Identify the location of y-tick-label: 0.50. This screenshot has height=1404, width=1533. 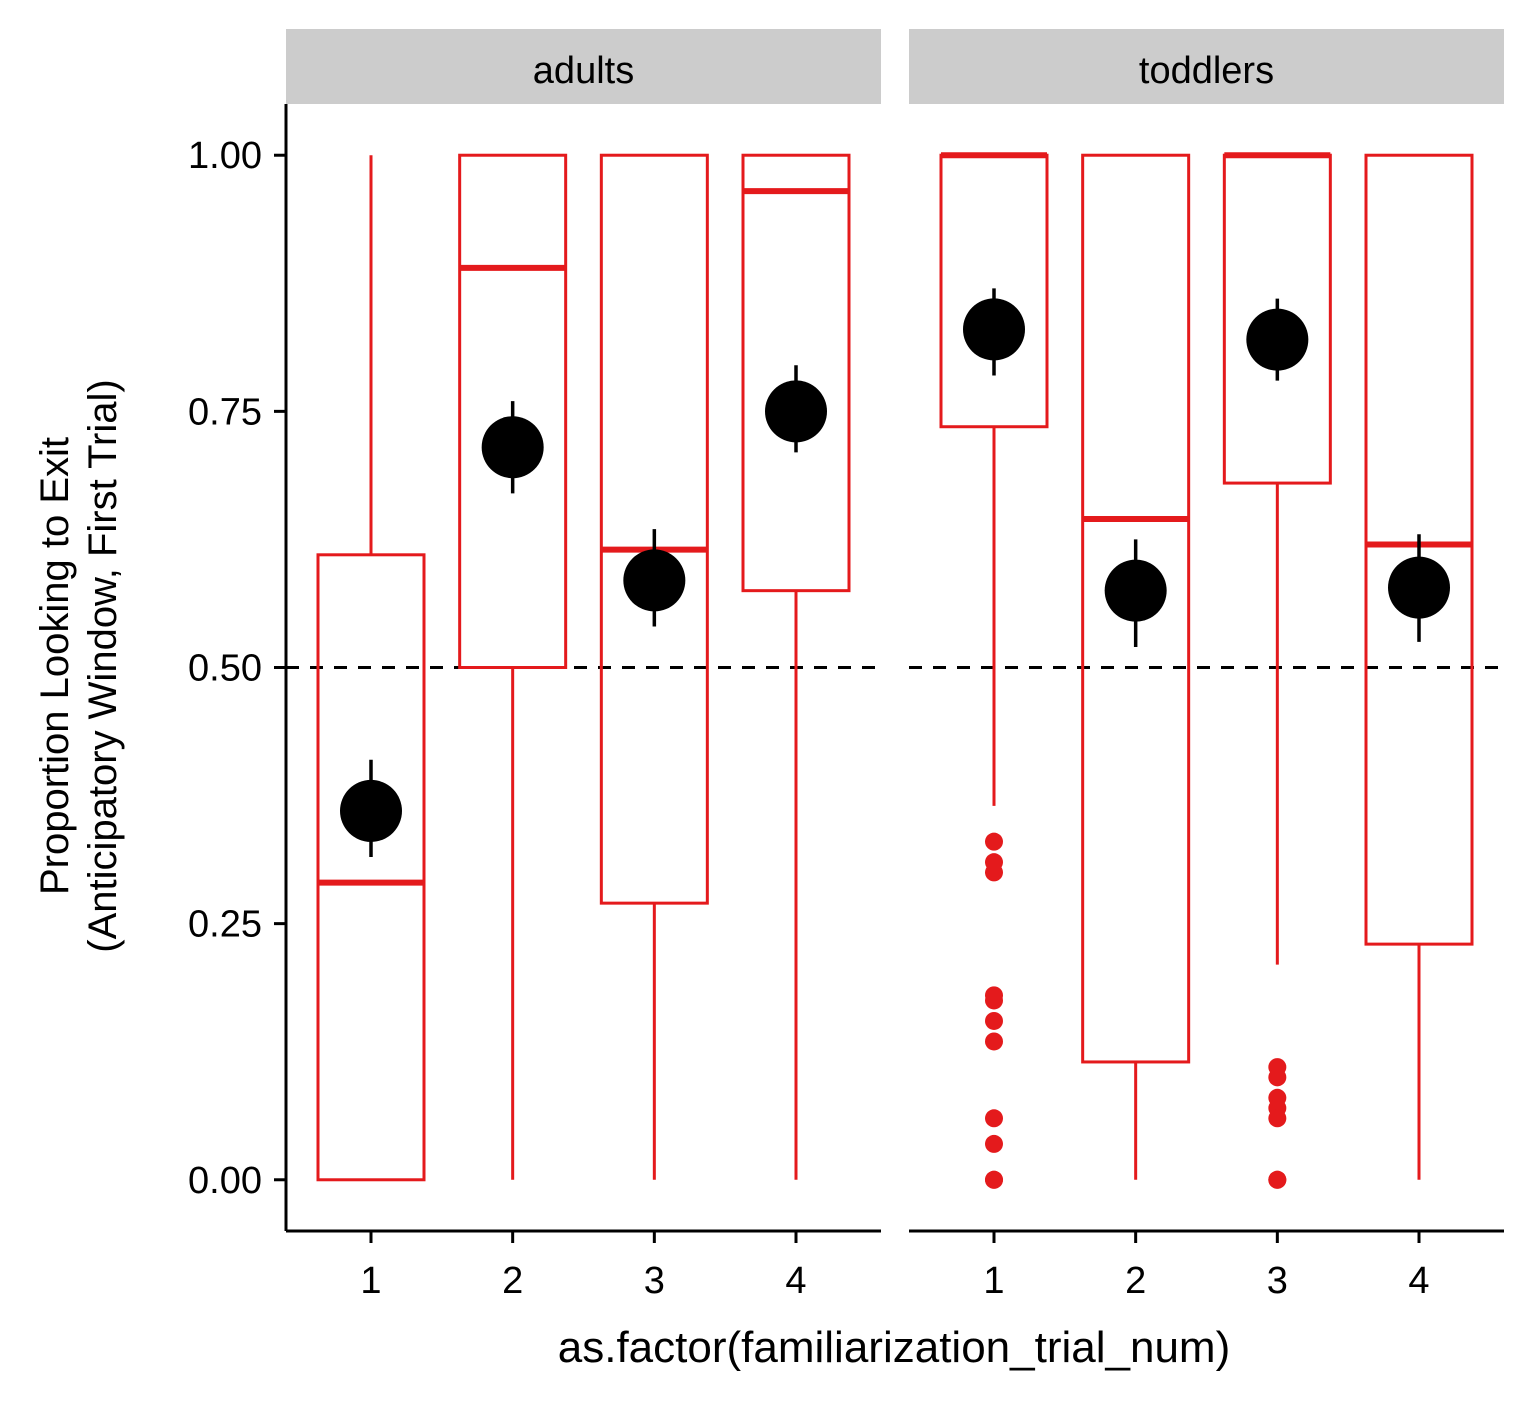
(225, 669).